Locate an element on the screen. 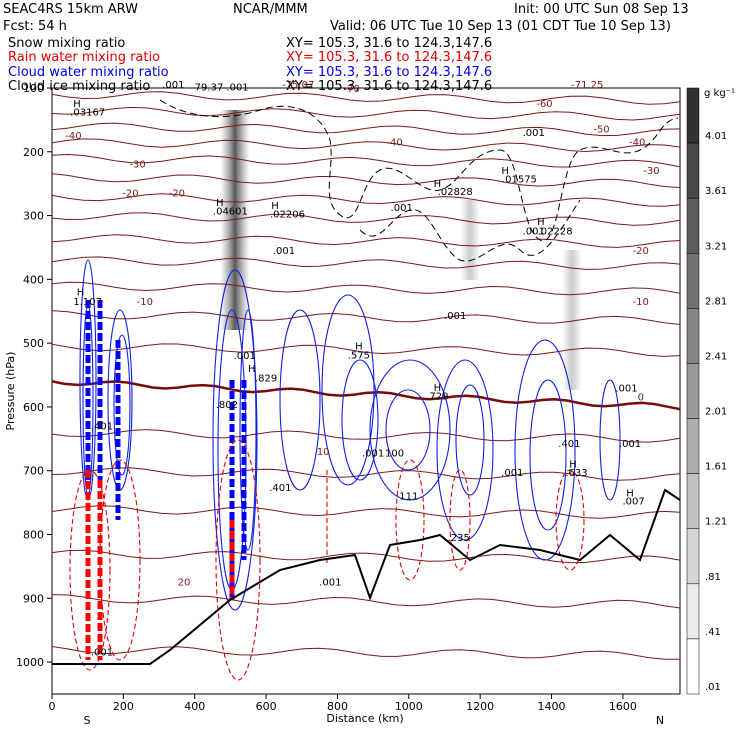  legend-cloudice-xy: XY= 105.3, 31.6 to 124.3,147.6 is located at coordinates (389, 86).